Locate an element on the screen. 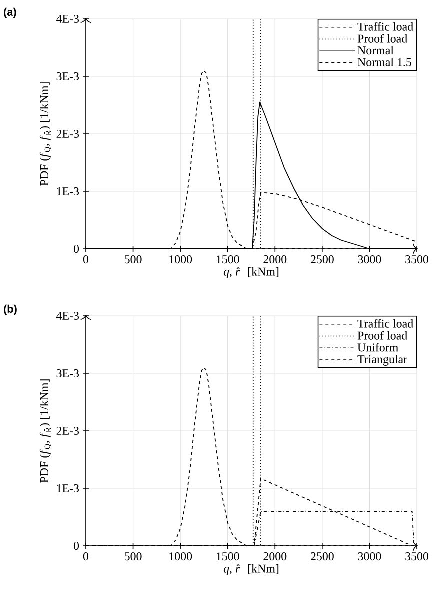  legend-label: Normal 1.5 is located at coordinates (385, 62).